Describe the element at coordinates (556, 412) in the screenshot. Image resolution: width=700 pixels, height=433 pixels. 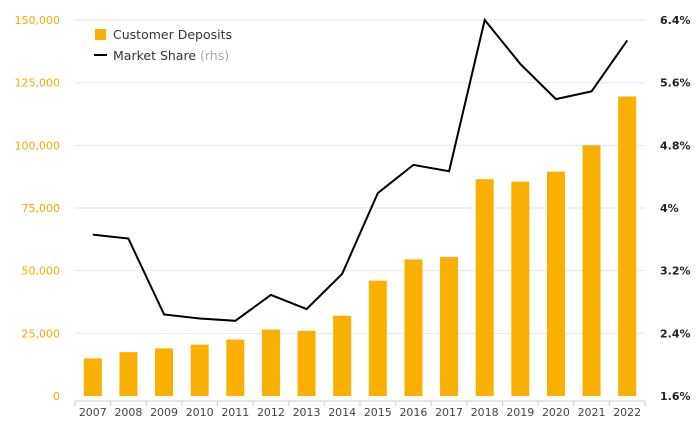
I see `x-tick-label: 2020` at that location.